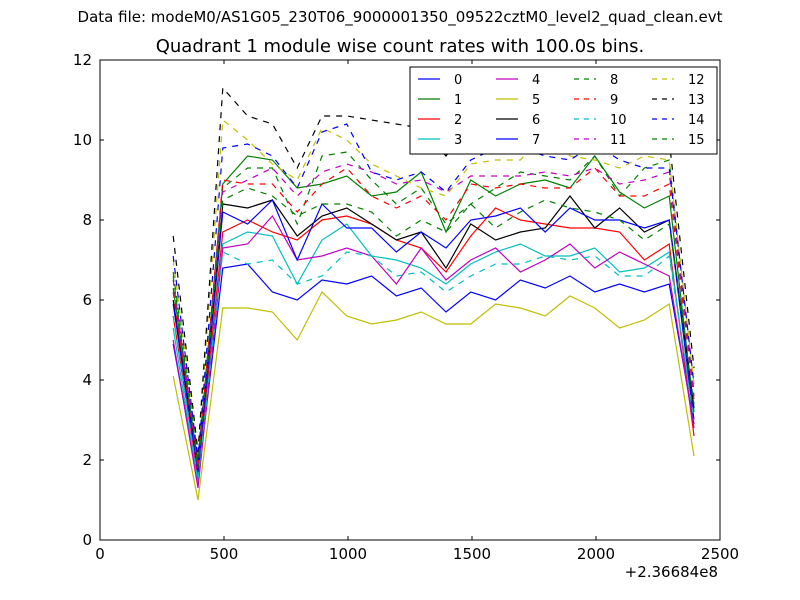 The image size is (800, 600). What do you see at coordinates (596, 554) in the screenshot?
I see `x-tick-label: 2000` at bounding box center [596, 554].